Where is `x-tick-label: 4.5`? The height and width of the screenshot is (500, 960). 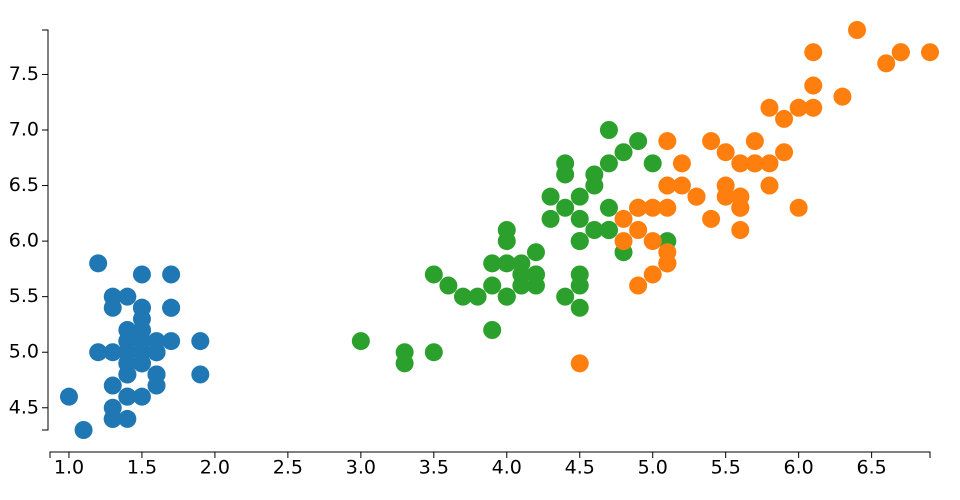
x-tick-label: 4.5 is located at coordinates (580, 468).